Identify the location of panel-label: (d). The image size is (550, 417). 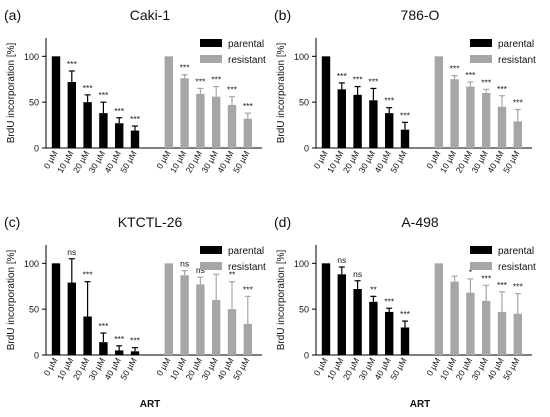
(282, 222).